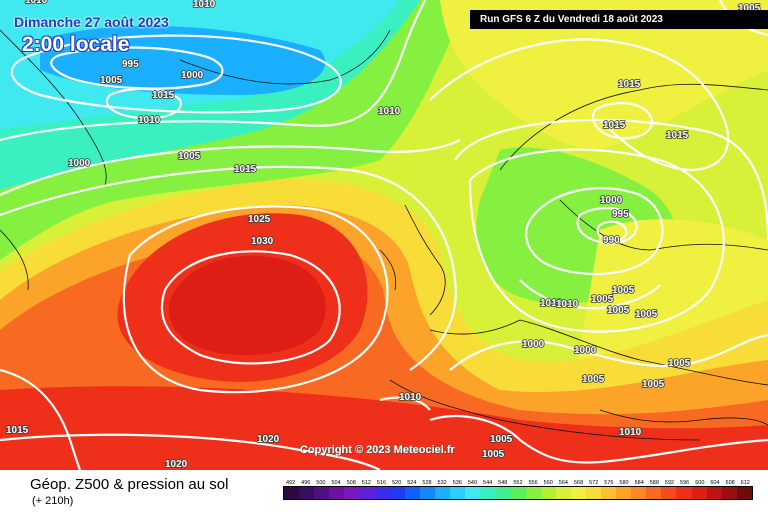 The height and width of the screenshot is (512, 768). I want to click on scale-value: 516, so click(381, 483).